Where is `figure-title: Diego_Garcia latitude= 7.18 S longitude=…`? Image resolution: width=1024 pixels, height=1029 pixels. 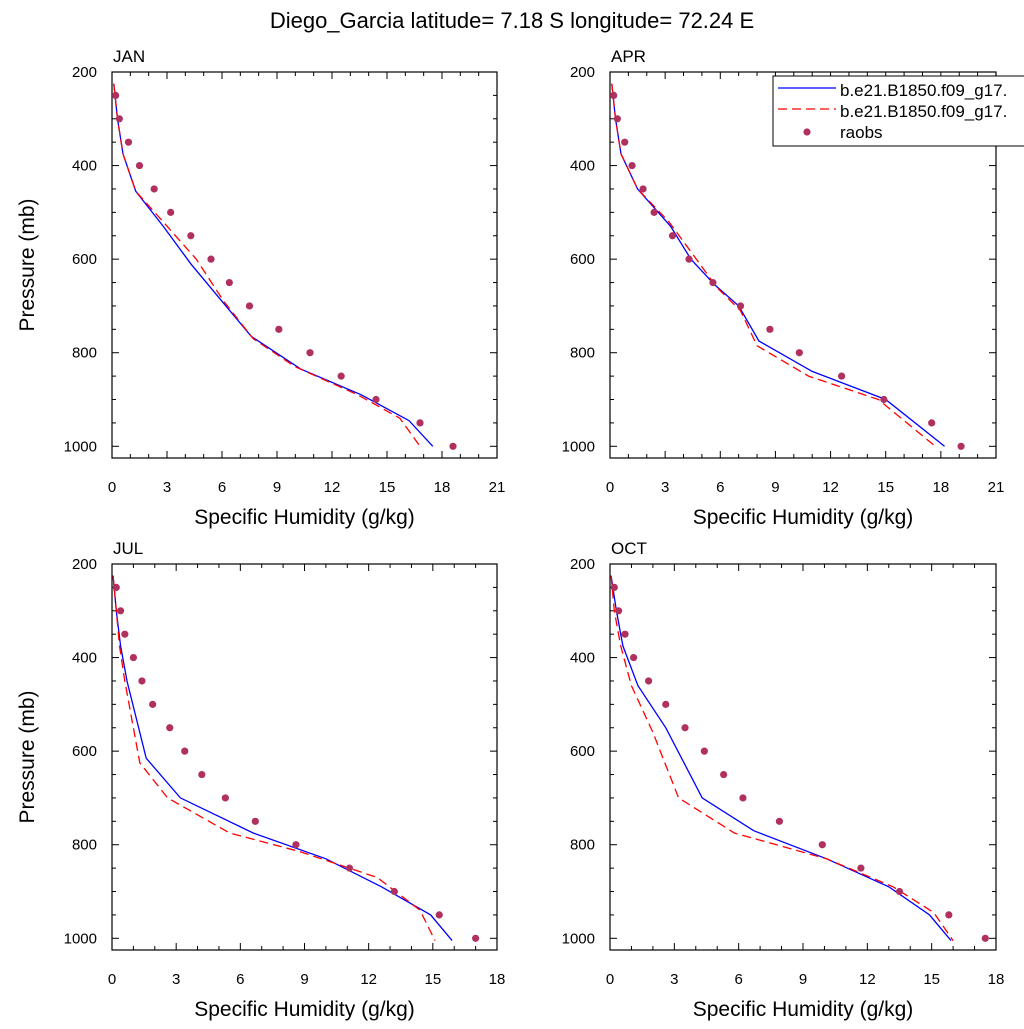 figure-title: Diego_Garcia latitude= 7.18 S longitude=… is located at coordinates (512, 20).